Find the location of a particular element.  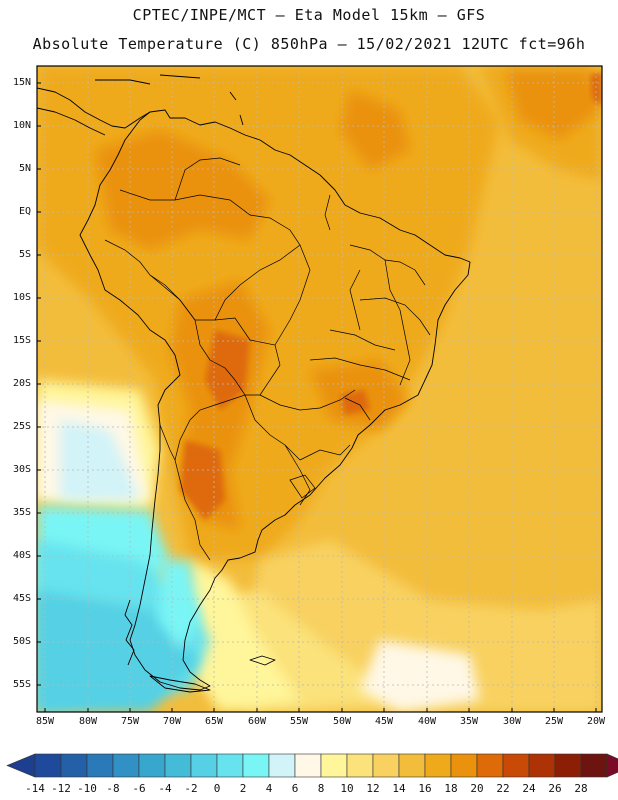

lat-label: 30S is located at coordinates (21, 469).